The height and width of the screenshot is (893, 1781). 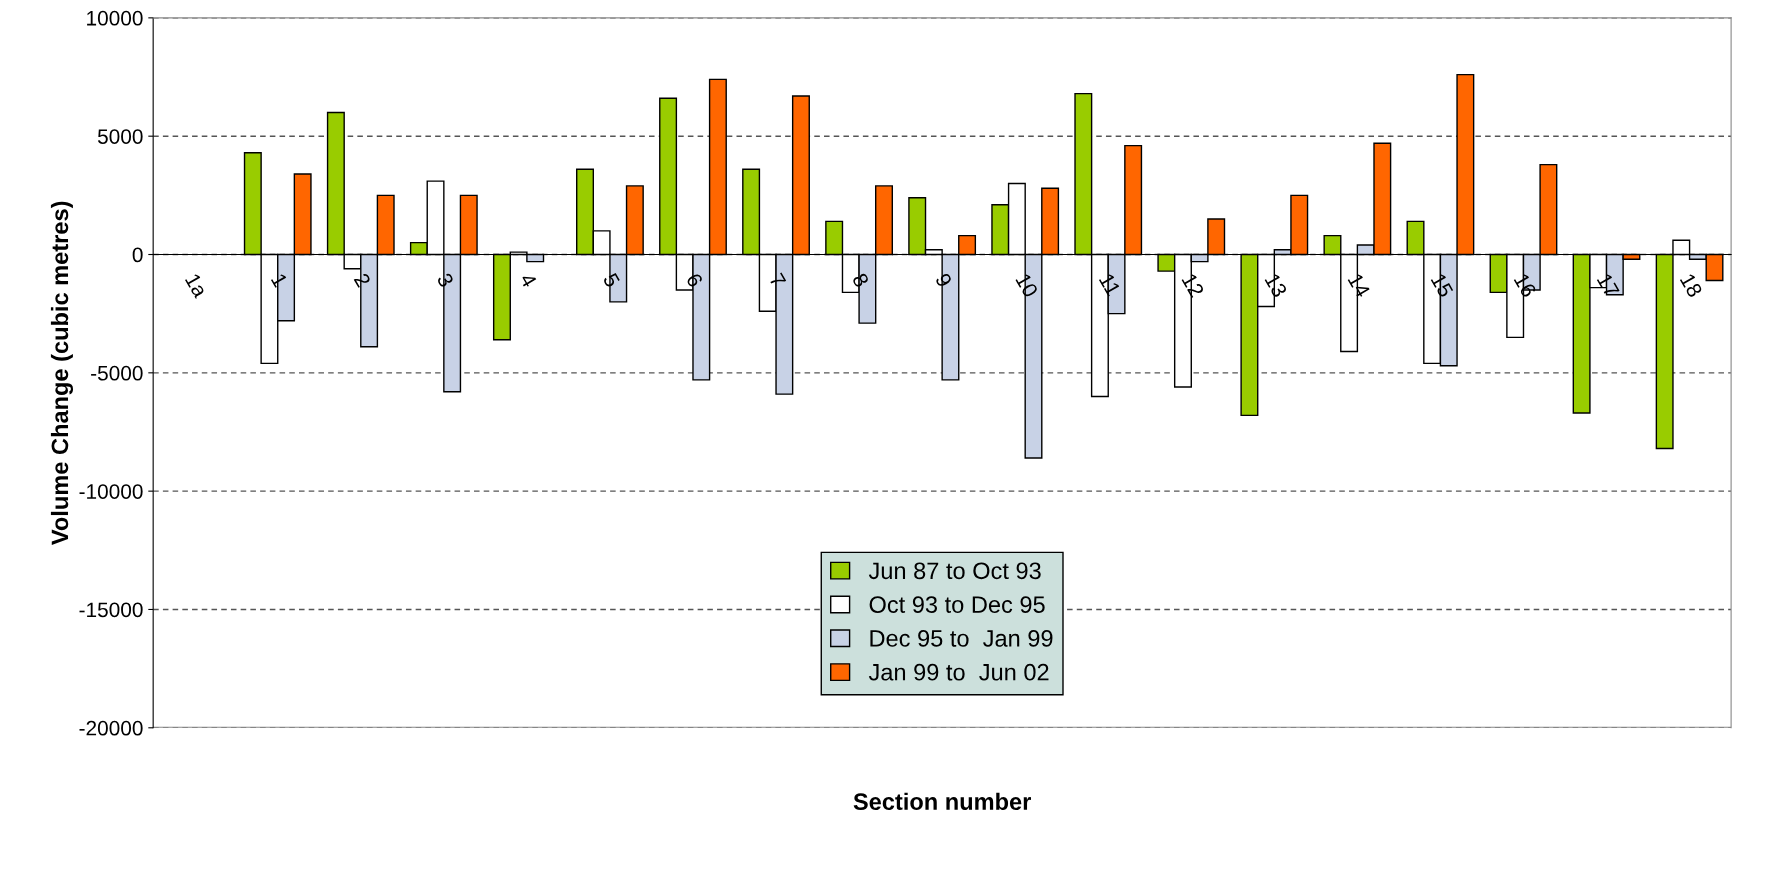 What do you see at coordinates (958, 672) in the screenshot?
I see `legend-label: Jan 99 to Jun 02` at bounding box center [958, 672].